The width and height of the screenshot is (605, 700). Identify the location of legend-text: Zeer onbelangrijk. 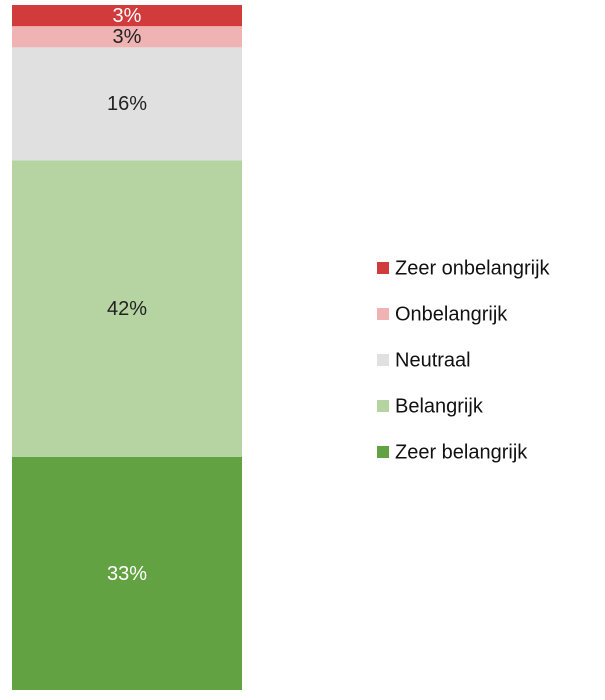
(473, 268).